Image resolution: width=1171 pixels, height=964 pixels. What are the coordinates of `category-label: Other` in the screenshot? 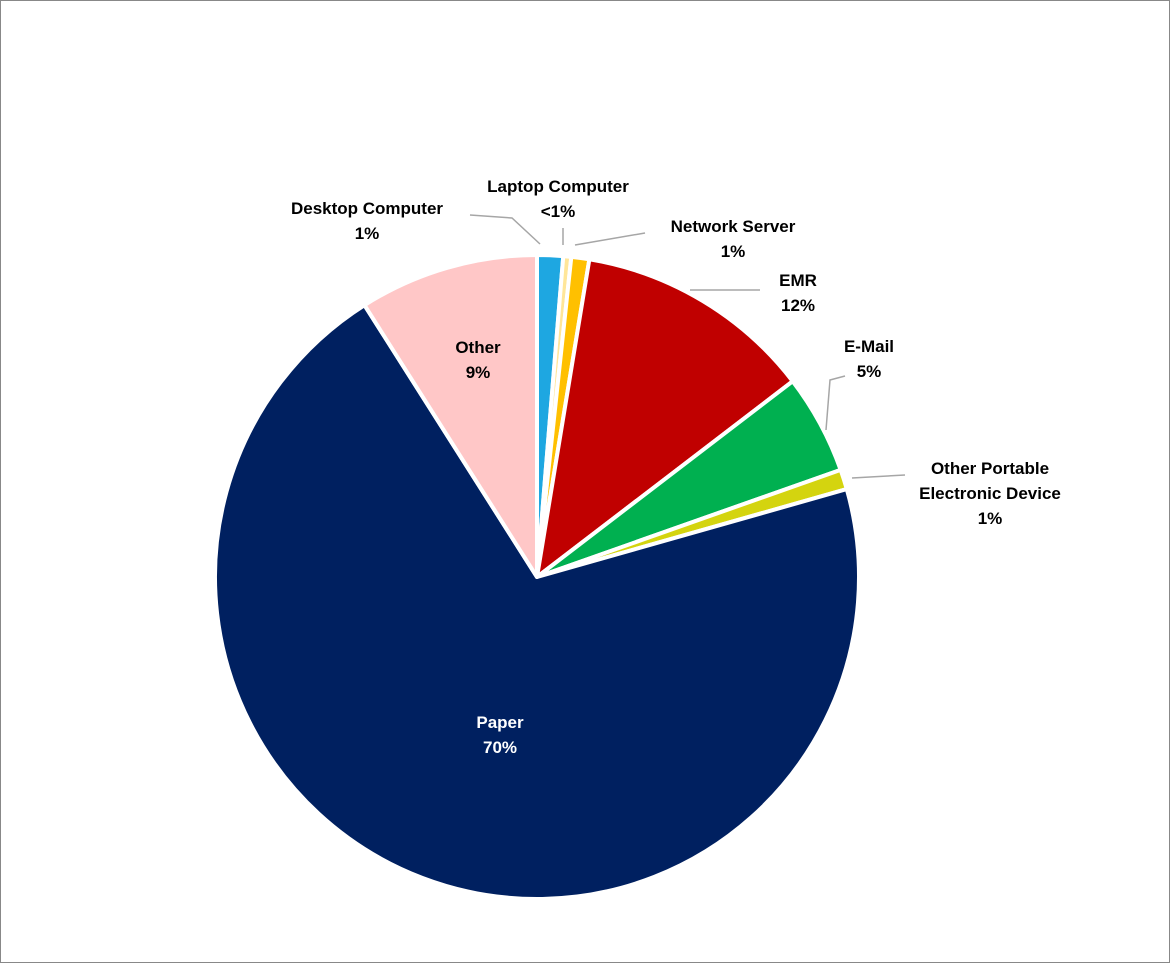 It's located at (478, 347).